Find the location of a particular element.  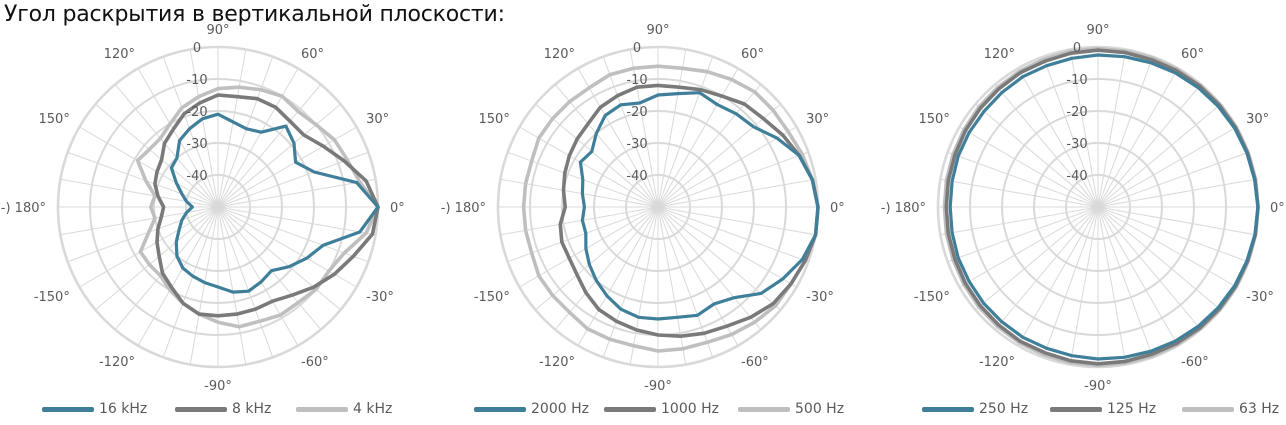

radial-tick-label: -20 is located at coordinates (196, 112).